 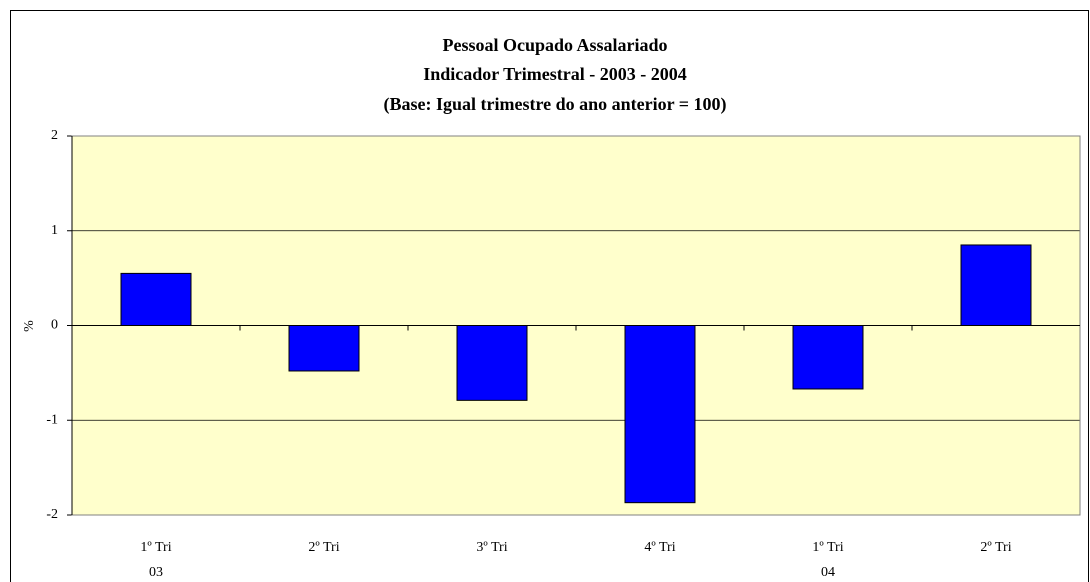 I want to click on x-group-label: 03, so click(x=156, y=572).